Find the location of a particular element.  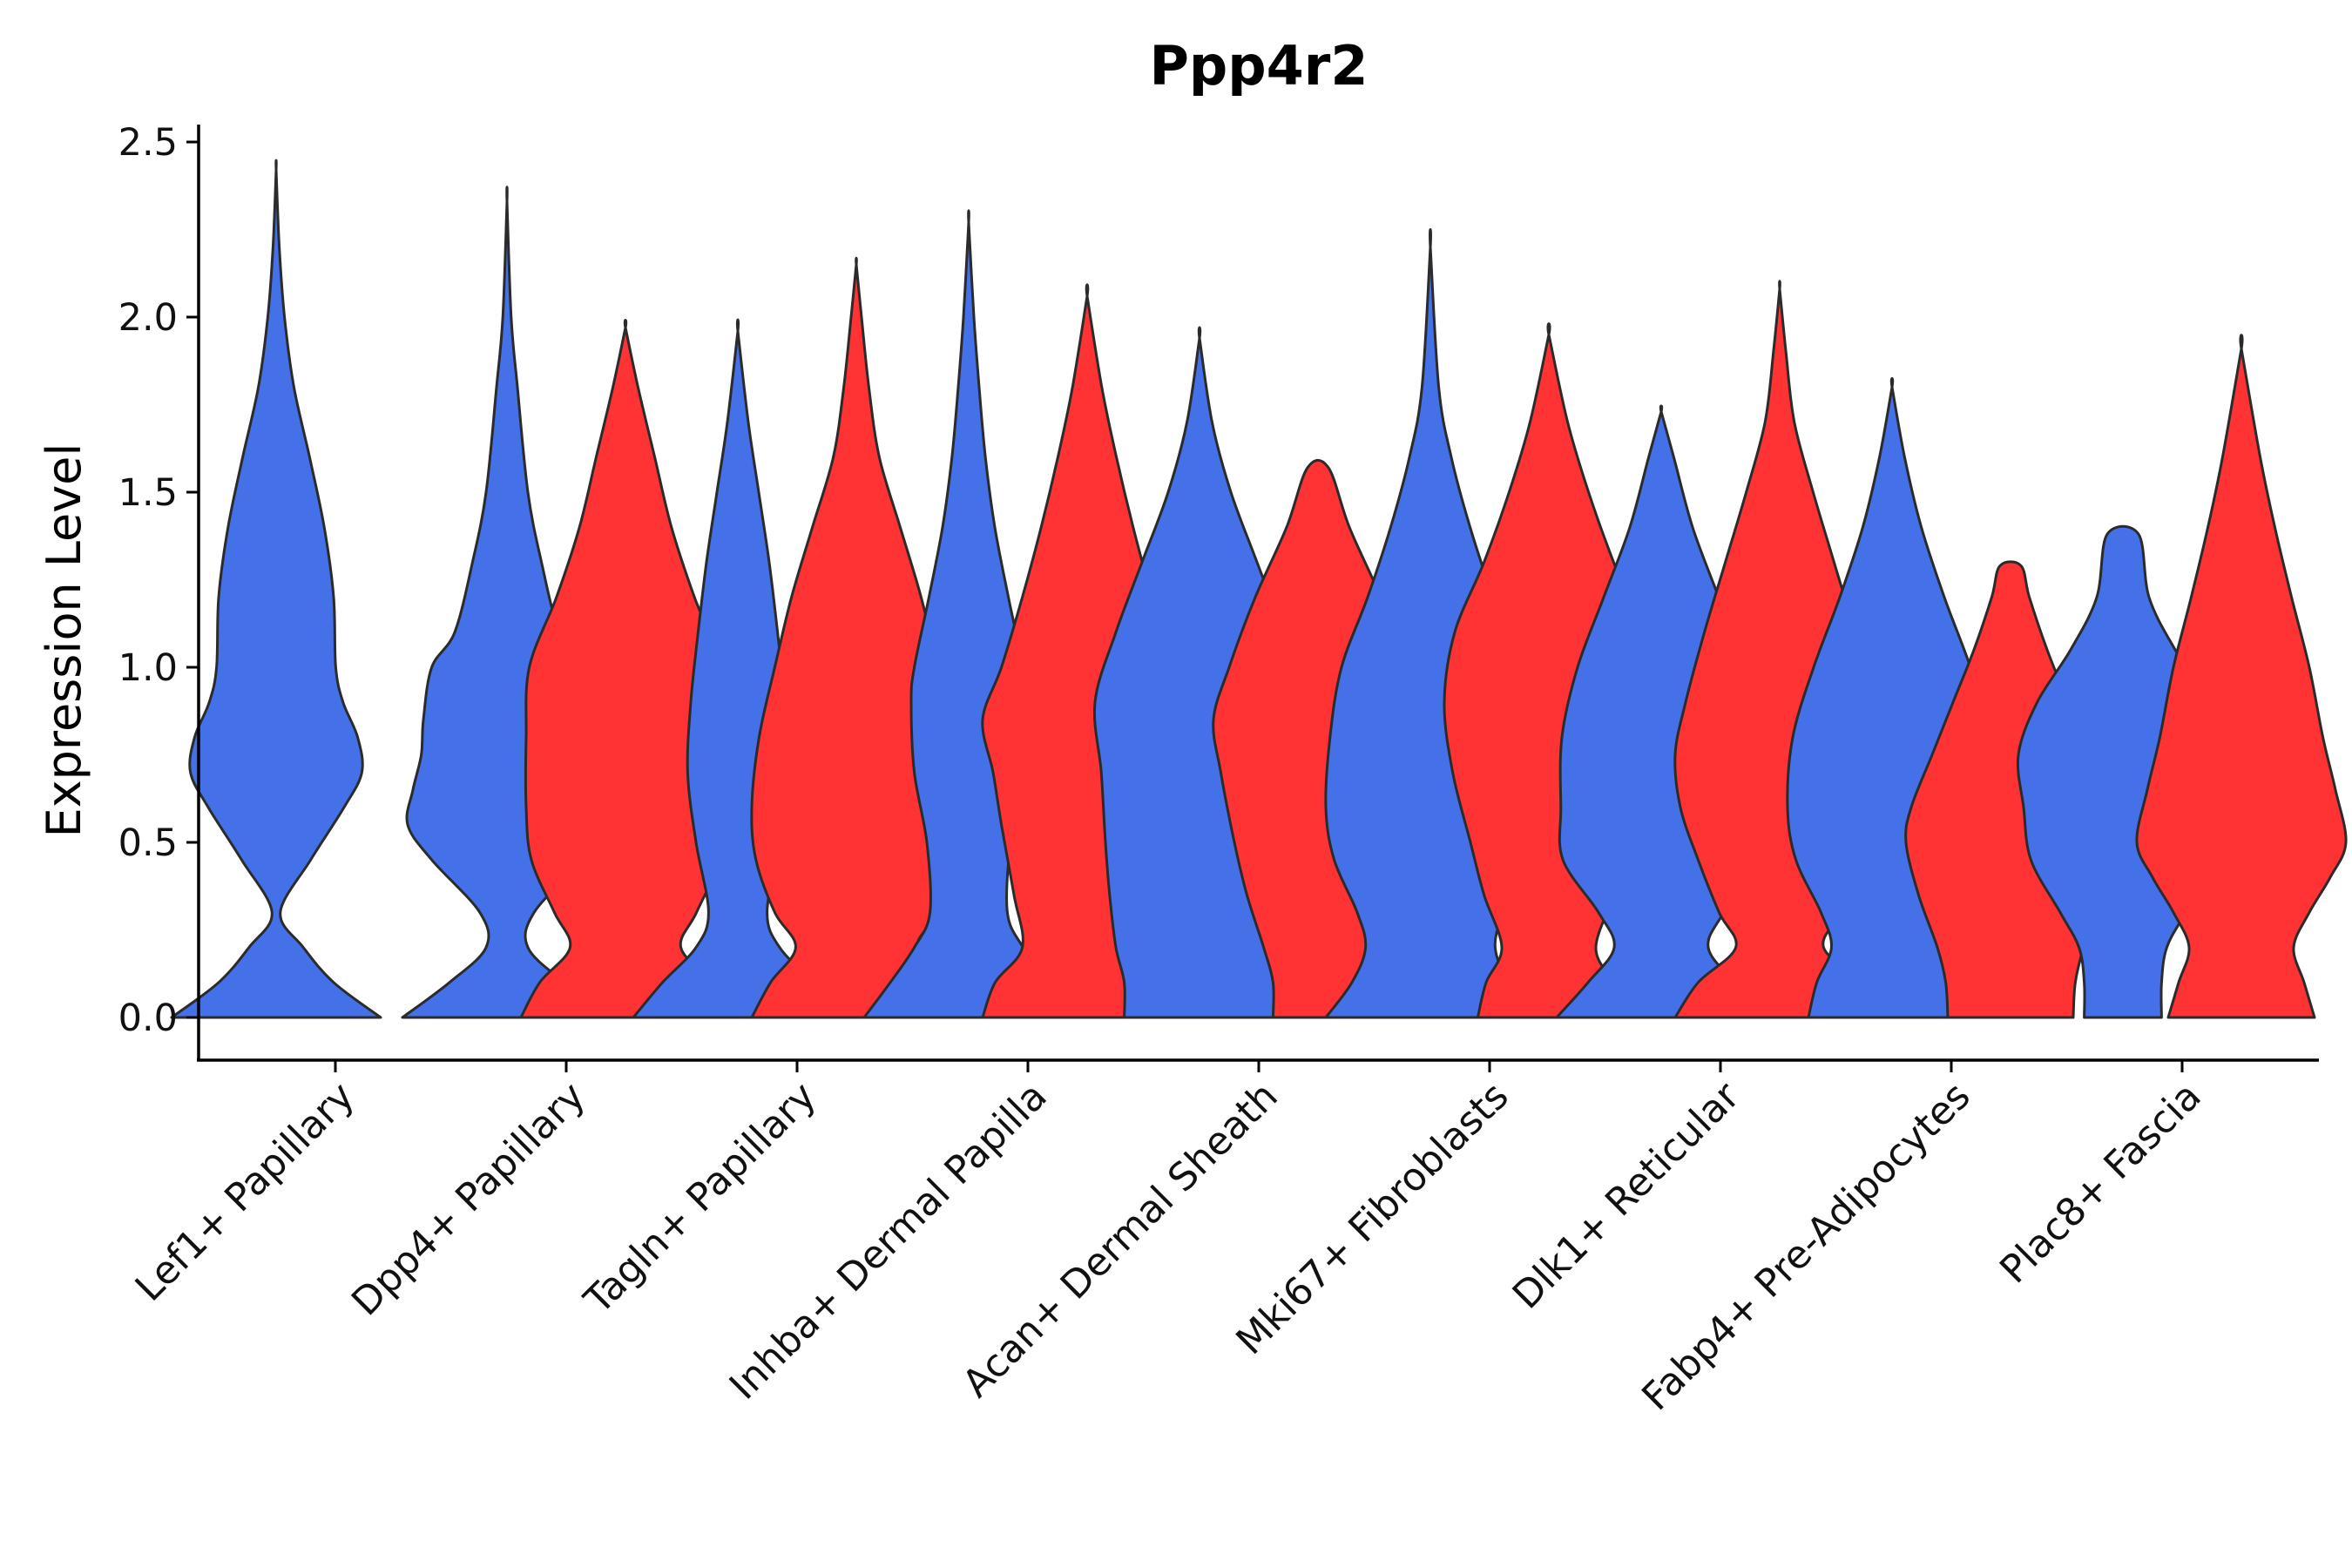

y-tick-label: 1.0 is located at coordinates (148, 668).